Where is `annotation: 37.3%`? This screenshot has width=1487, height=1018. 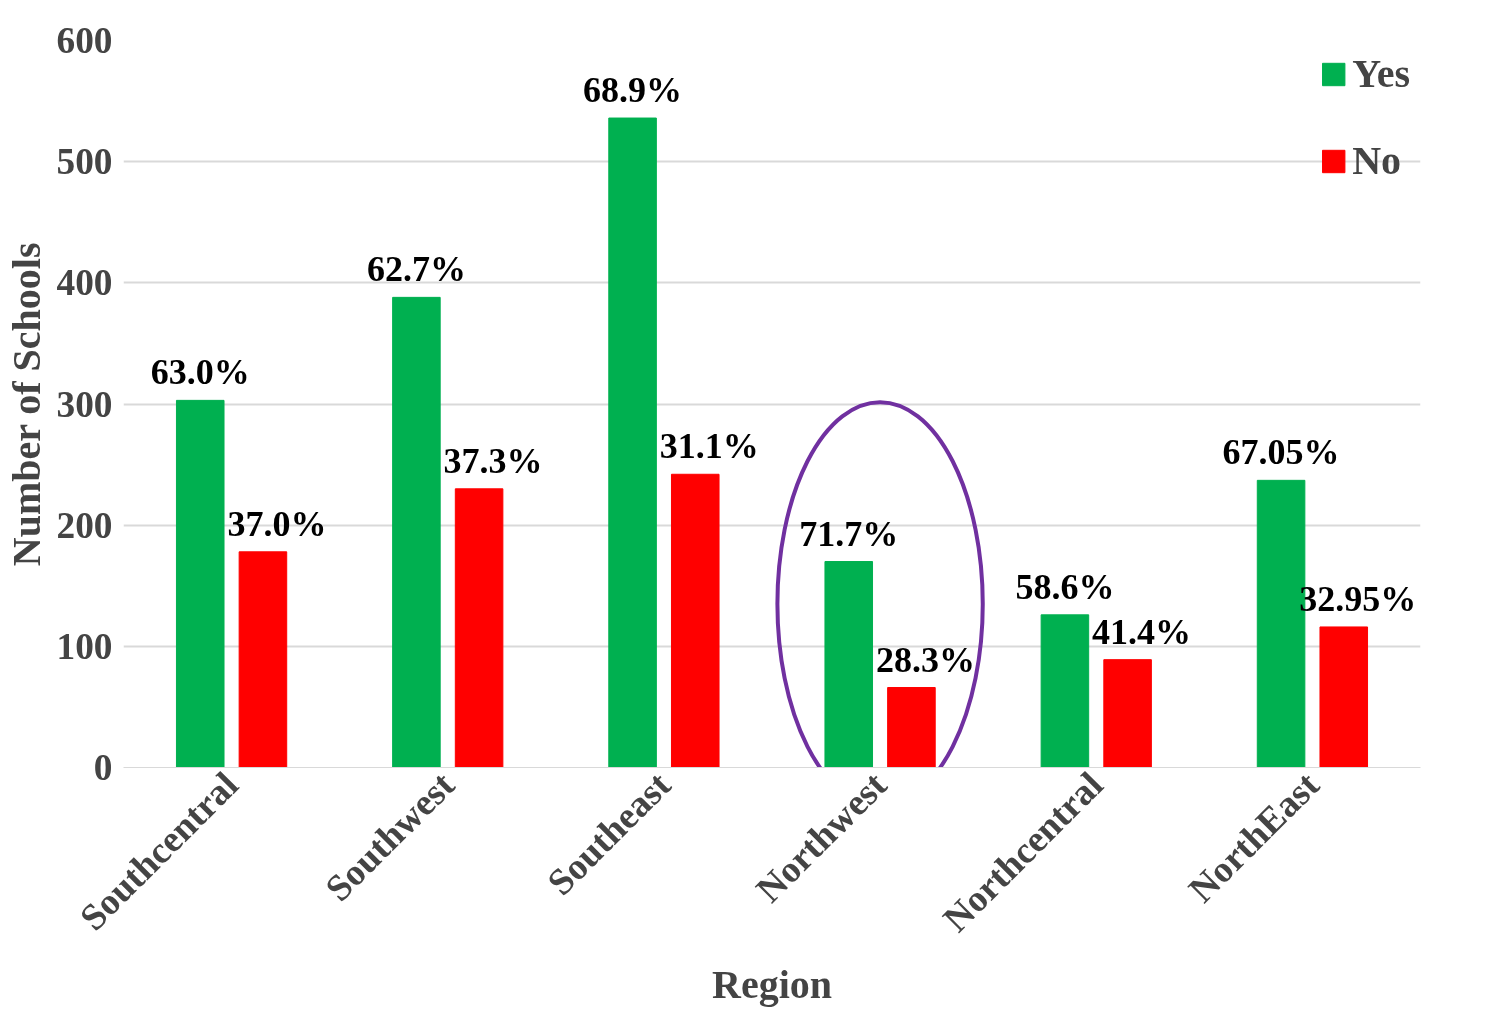 annotation: 37.3% is located at coordinates (493, 460).